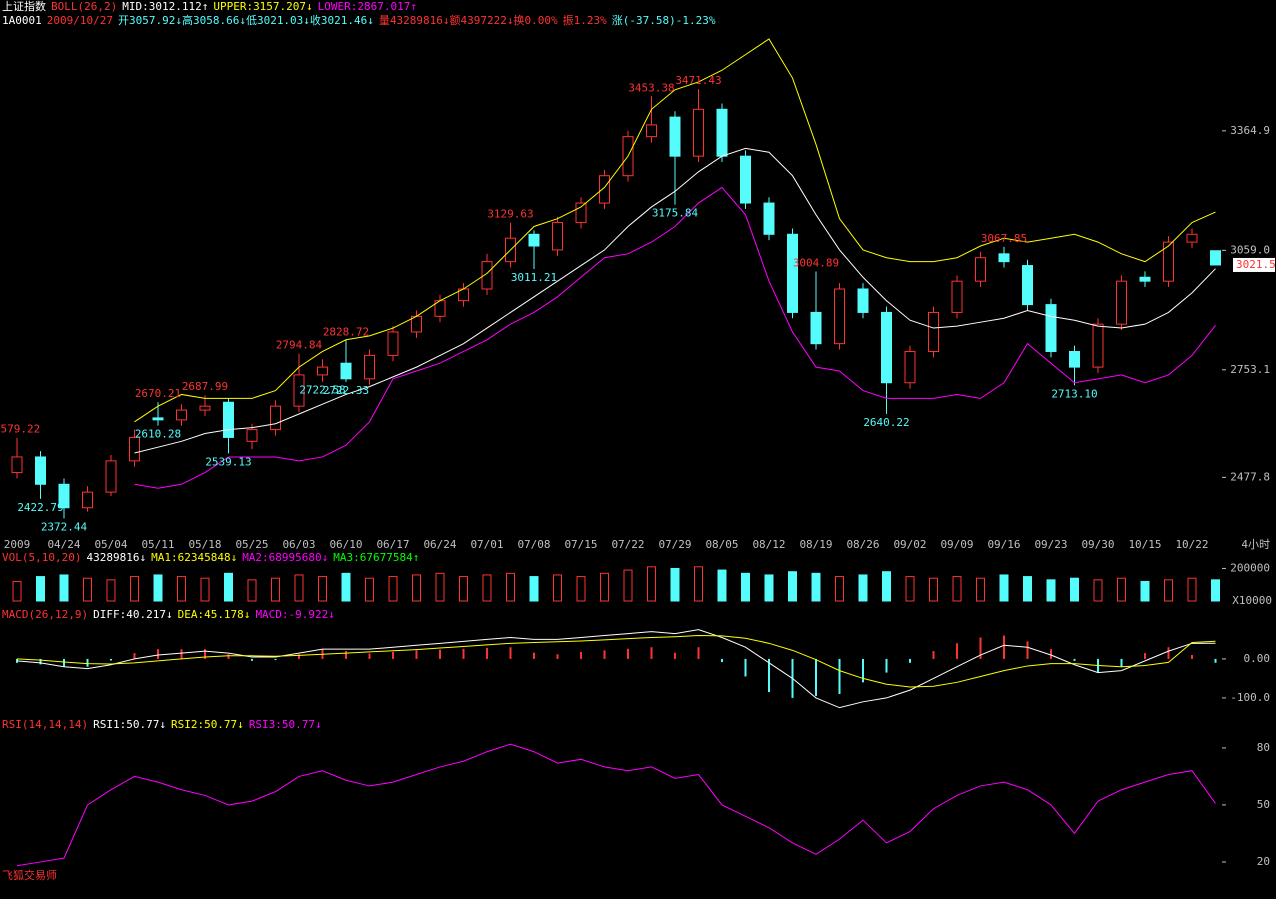 The image size is (1276, 899). I want to click on x-tick-label: 09/16, so click(1003, 544).